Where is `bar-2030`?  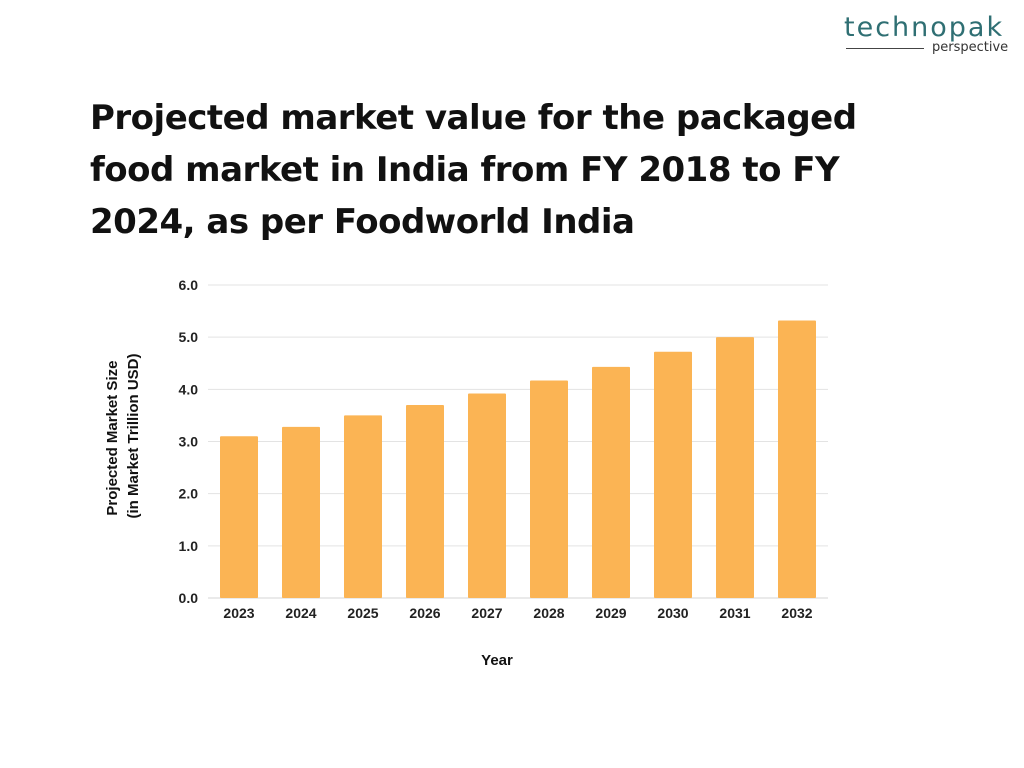
bar-2030 is located at coordinates (673, 474).